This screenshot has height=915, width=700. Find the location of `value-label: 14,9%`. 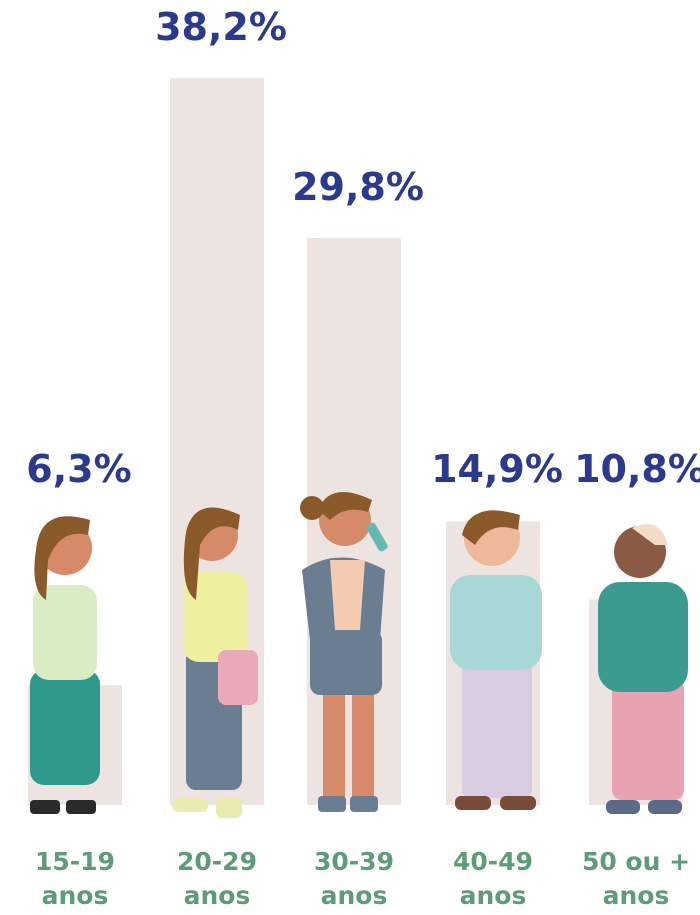

value-label: 14,9% is located at coordinates (497, 469).